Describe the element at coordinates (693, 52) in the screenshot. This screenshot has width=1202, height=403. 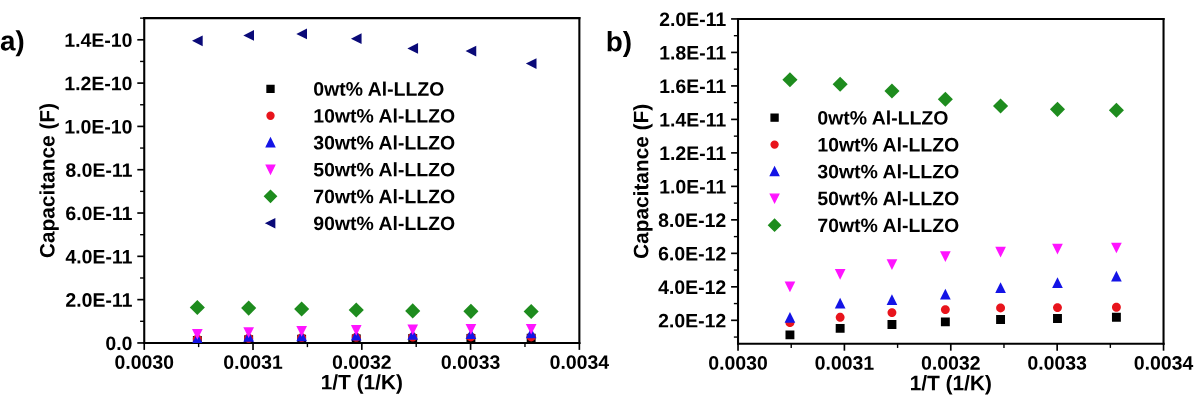
I see `y-tick-label: 1.8E-11` at that location.